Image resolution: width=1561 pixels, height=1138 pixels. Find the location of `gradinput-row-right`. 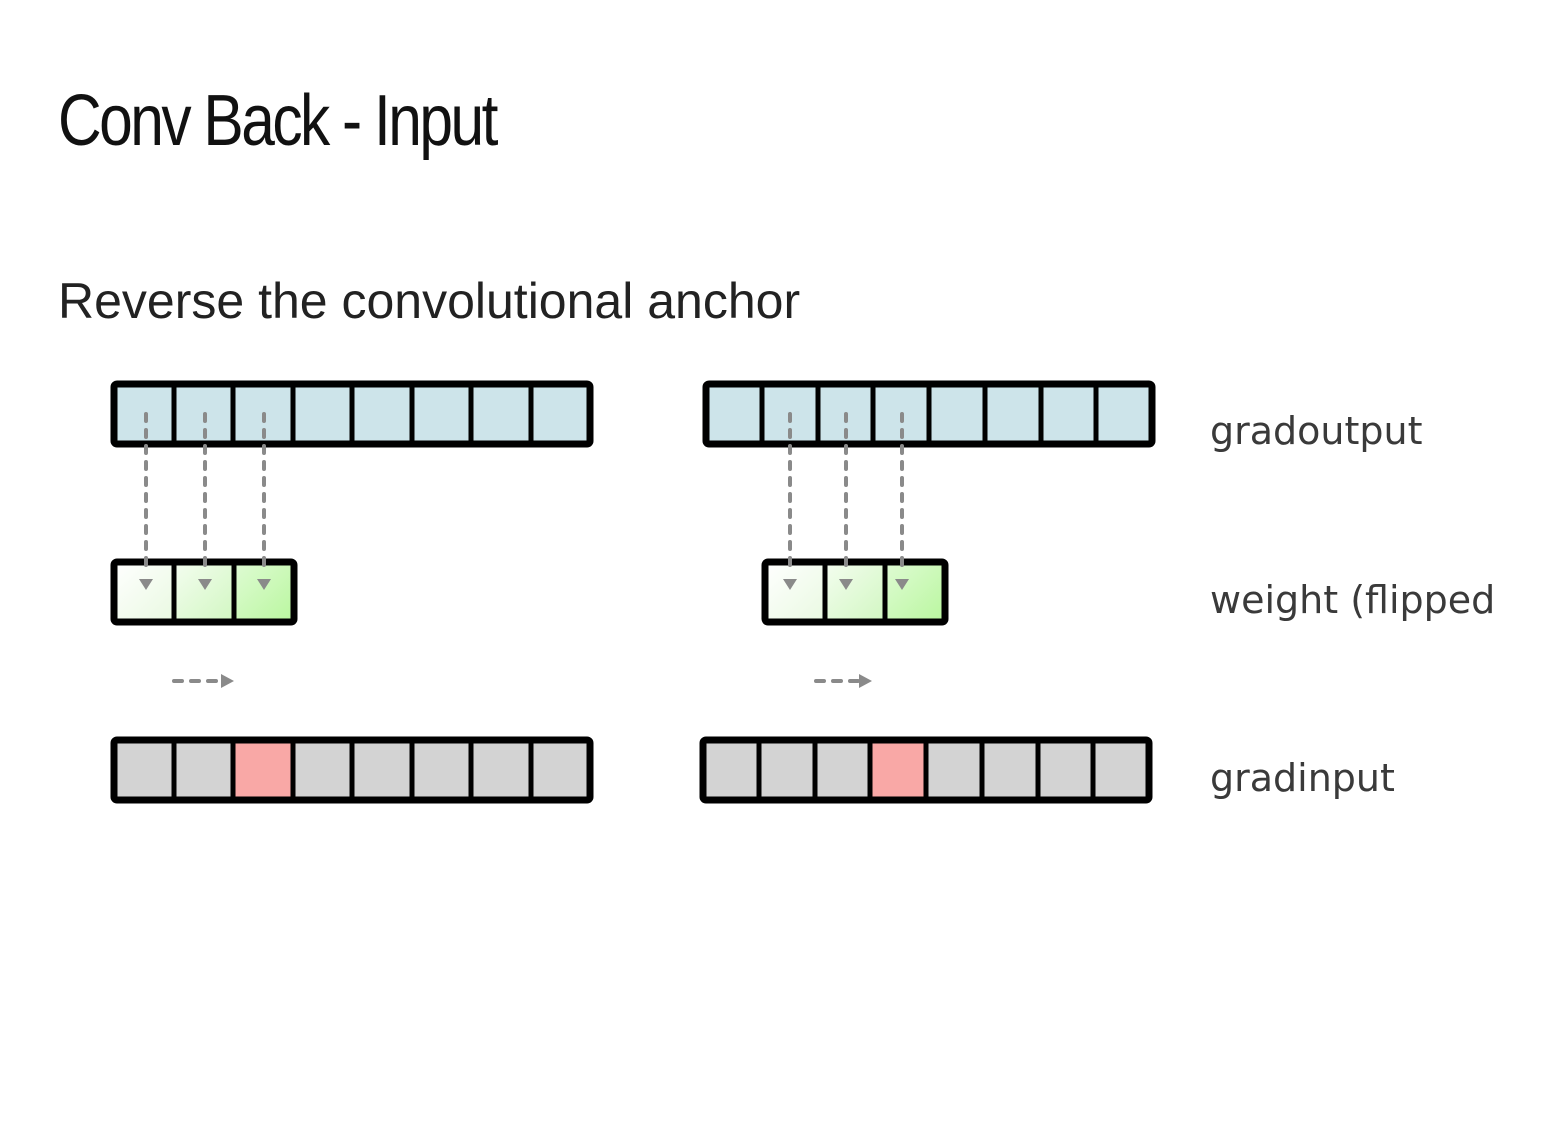

gradinput-row-right is located at coordinates (926, 770).